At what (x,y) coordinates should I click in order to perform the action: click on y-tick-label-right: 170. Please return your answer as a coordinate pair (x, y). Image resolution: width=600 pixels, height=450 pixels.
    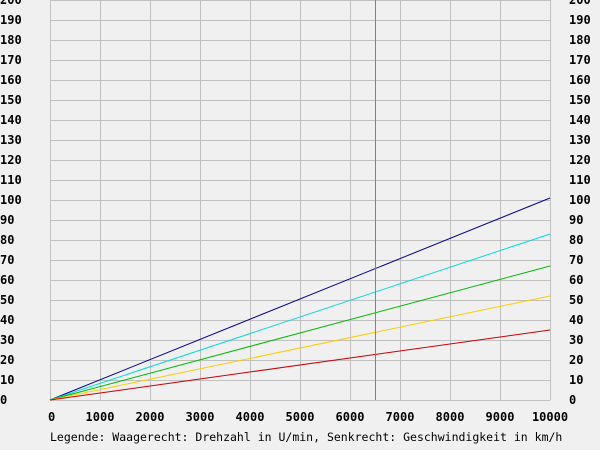
    Looking at the image, I should click on (580, 60).